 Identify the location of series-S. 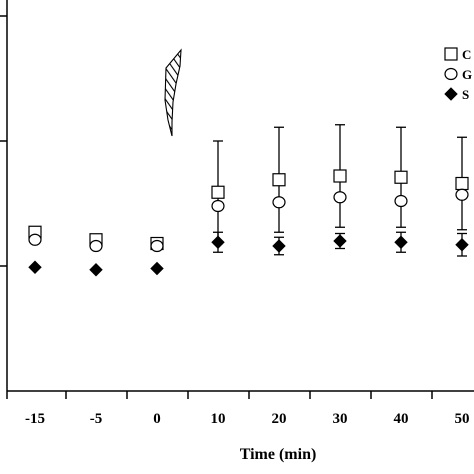
(248, 254).